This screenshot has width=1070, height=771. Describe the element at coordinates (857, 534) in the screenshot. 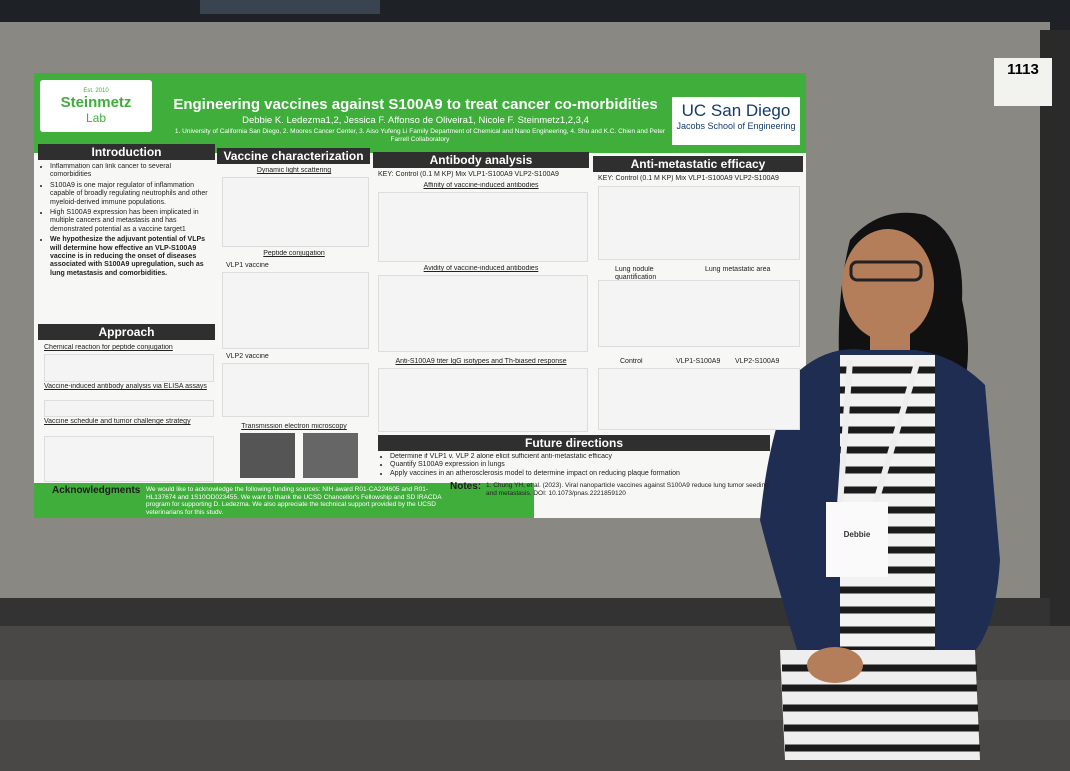

I see `badge-name: Debbie` at that location.